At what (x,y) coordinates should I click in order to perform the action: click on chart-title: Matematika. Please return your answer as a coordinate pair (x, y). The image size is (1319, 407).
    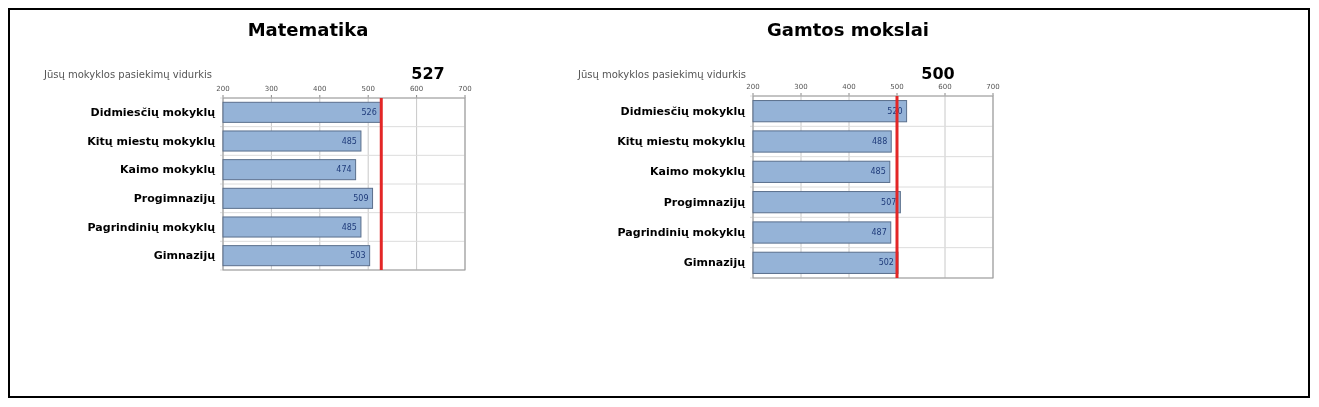
    Looking at the image, I should click on (308, 29).